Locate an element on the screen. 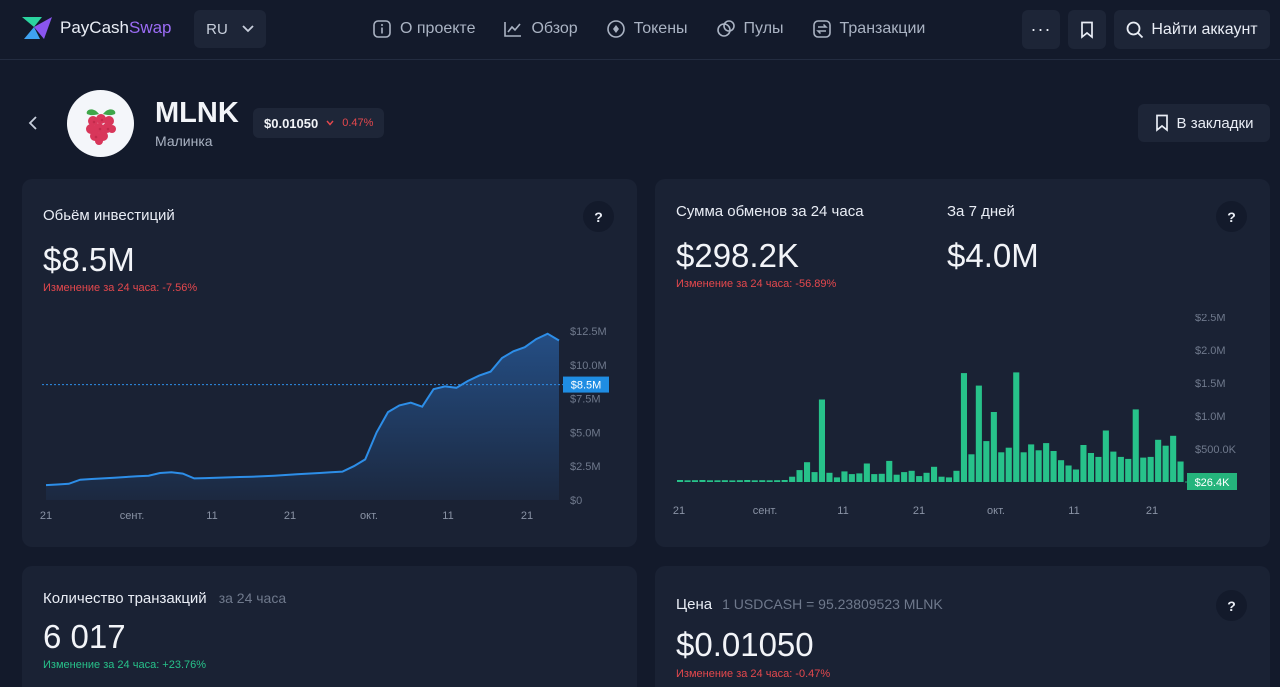  bookmark-icon is located at coordinates (1087, 30).